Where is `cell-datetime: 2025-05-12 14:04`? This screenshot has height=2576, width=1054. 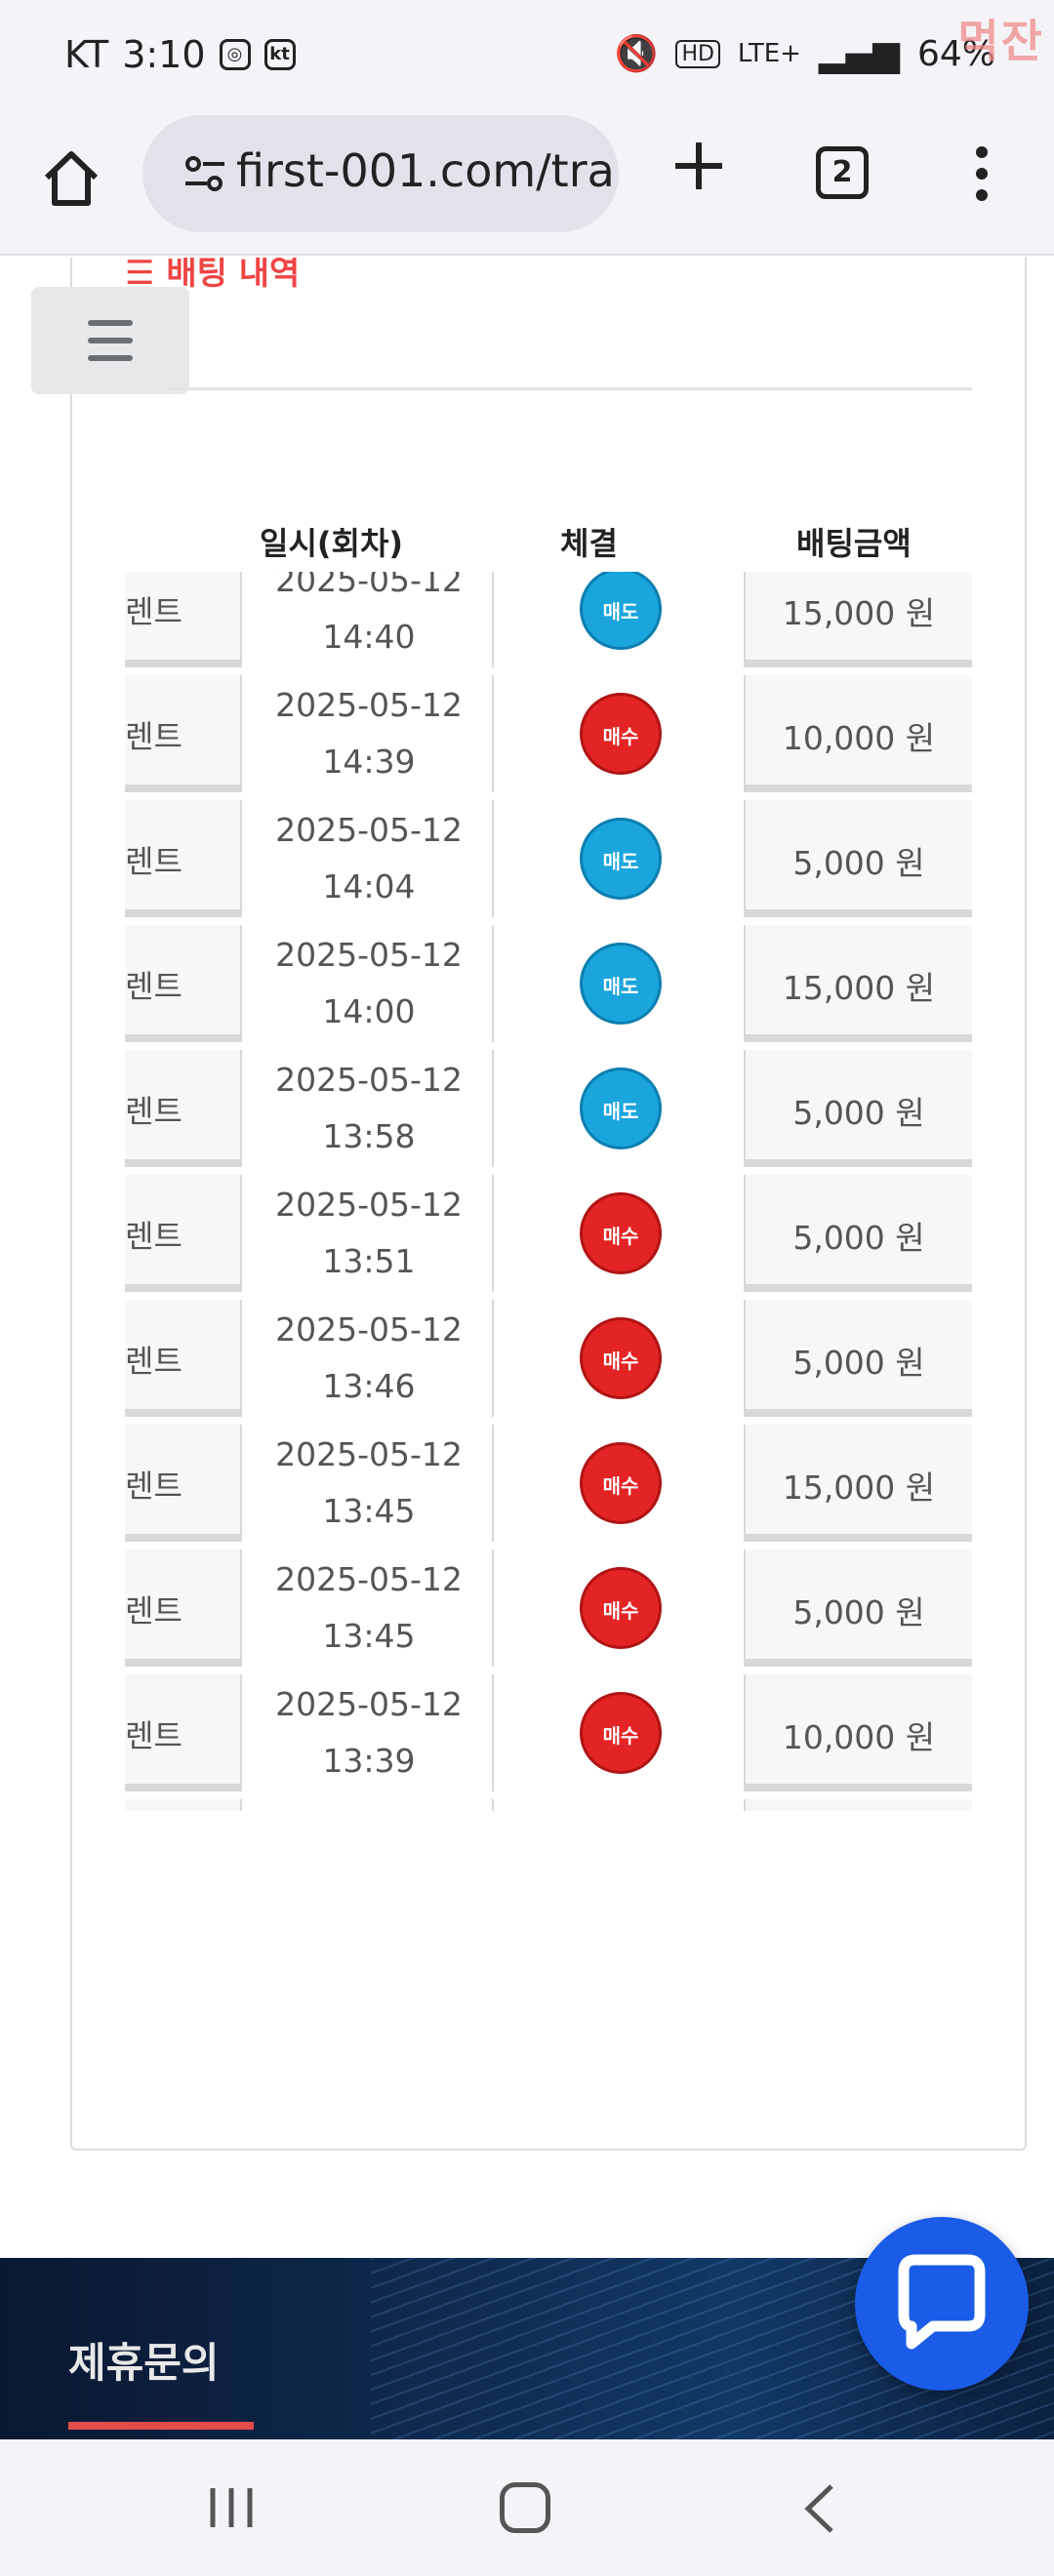
cell-datetime: 2025-05-12 14:04 is located at coordinates (367, 858).